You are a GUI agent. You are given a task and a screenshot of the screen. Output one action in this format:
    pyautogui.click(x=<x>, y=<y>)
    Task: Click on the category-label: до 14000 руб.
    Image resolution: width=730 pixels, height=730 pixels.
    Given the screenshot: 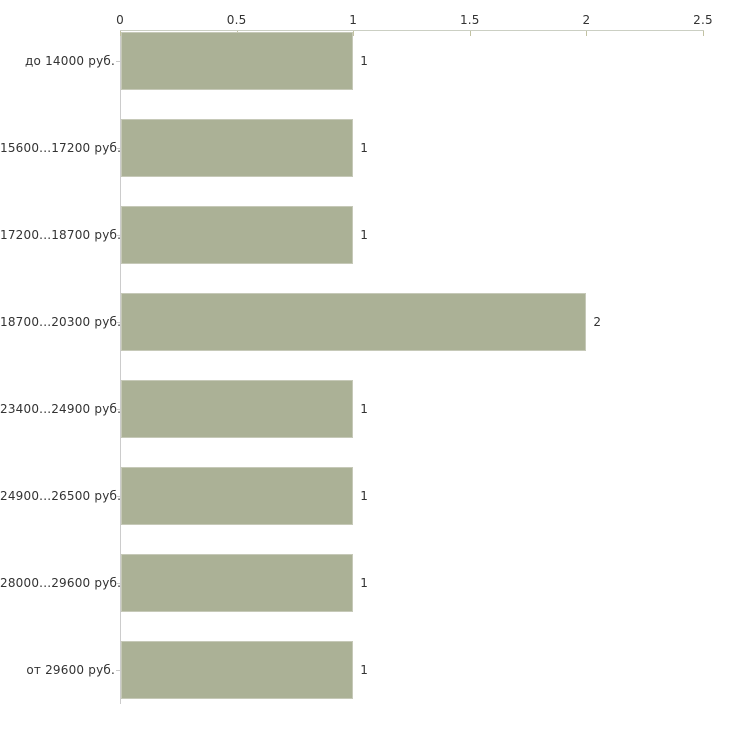 What is the action you would take?
    pyautogui.click(x=70, y=61)
    